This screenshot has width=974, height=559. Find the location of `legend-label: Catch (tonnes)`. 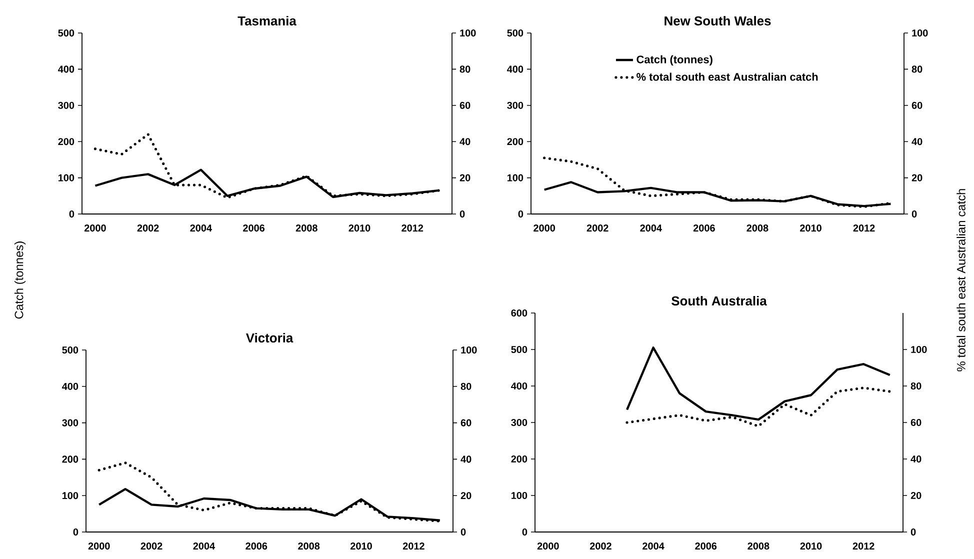

legend-label: Catch (tonnes) is located at coordinates (674, 60).